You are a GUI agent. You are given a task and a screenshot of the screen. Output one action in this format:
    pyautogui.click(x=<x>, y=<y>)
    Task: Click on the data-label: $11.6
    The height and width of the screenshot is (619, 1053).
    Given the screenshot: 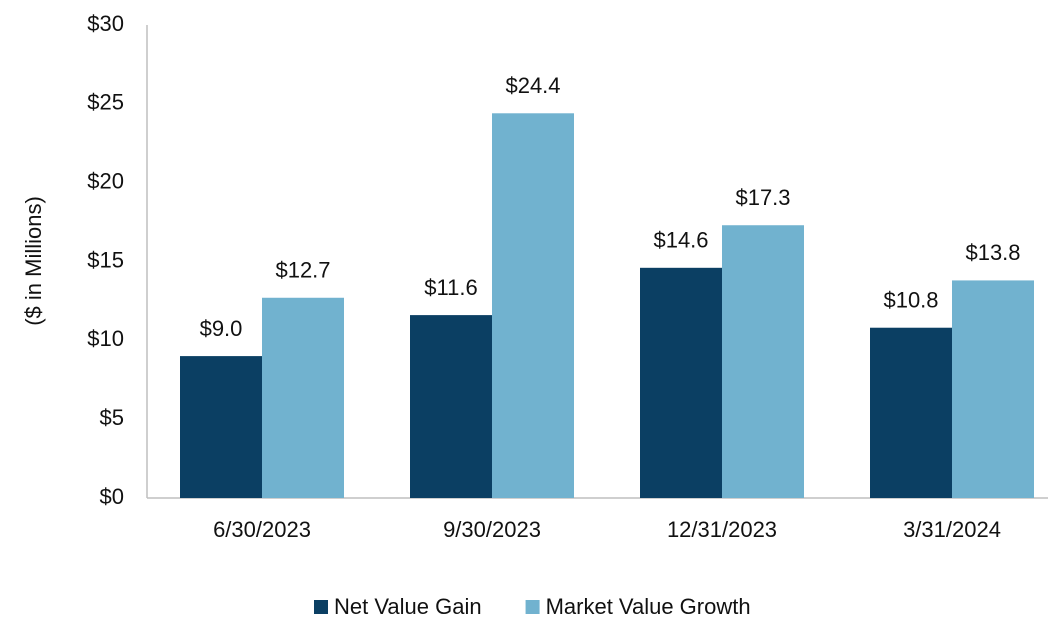 What is the action you would take?
    pyautogui.click(x=450, y=287)
    